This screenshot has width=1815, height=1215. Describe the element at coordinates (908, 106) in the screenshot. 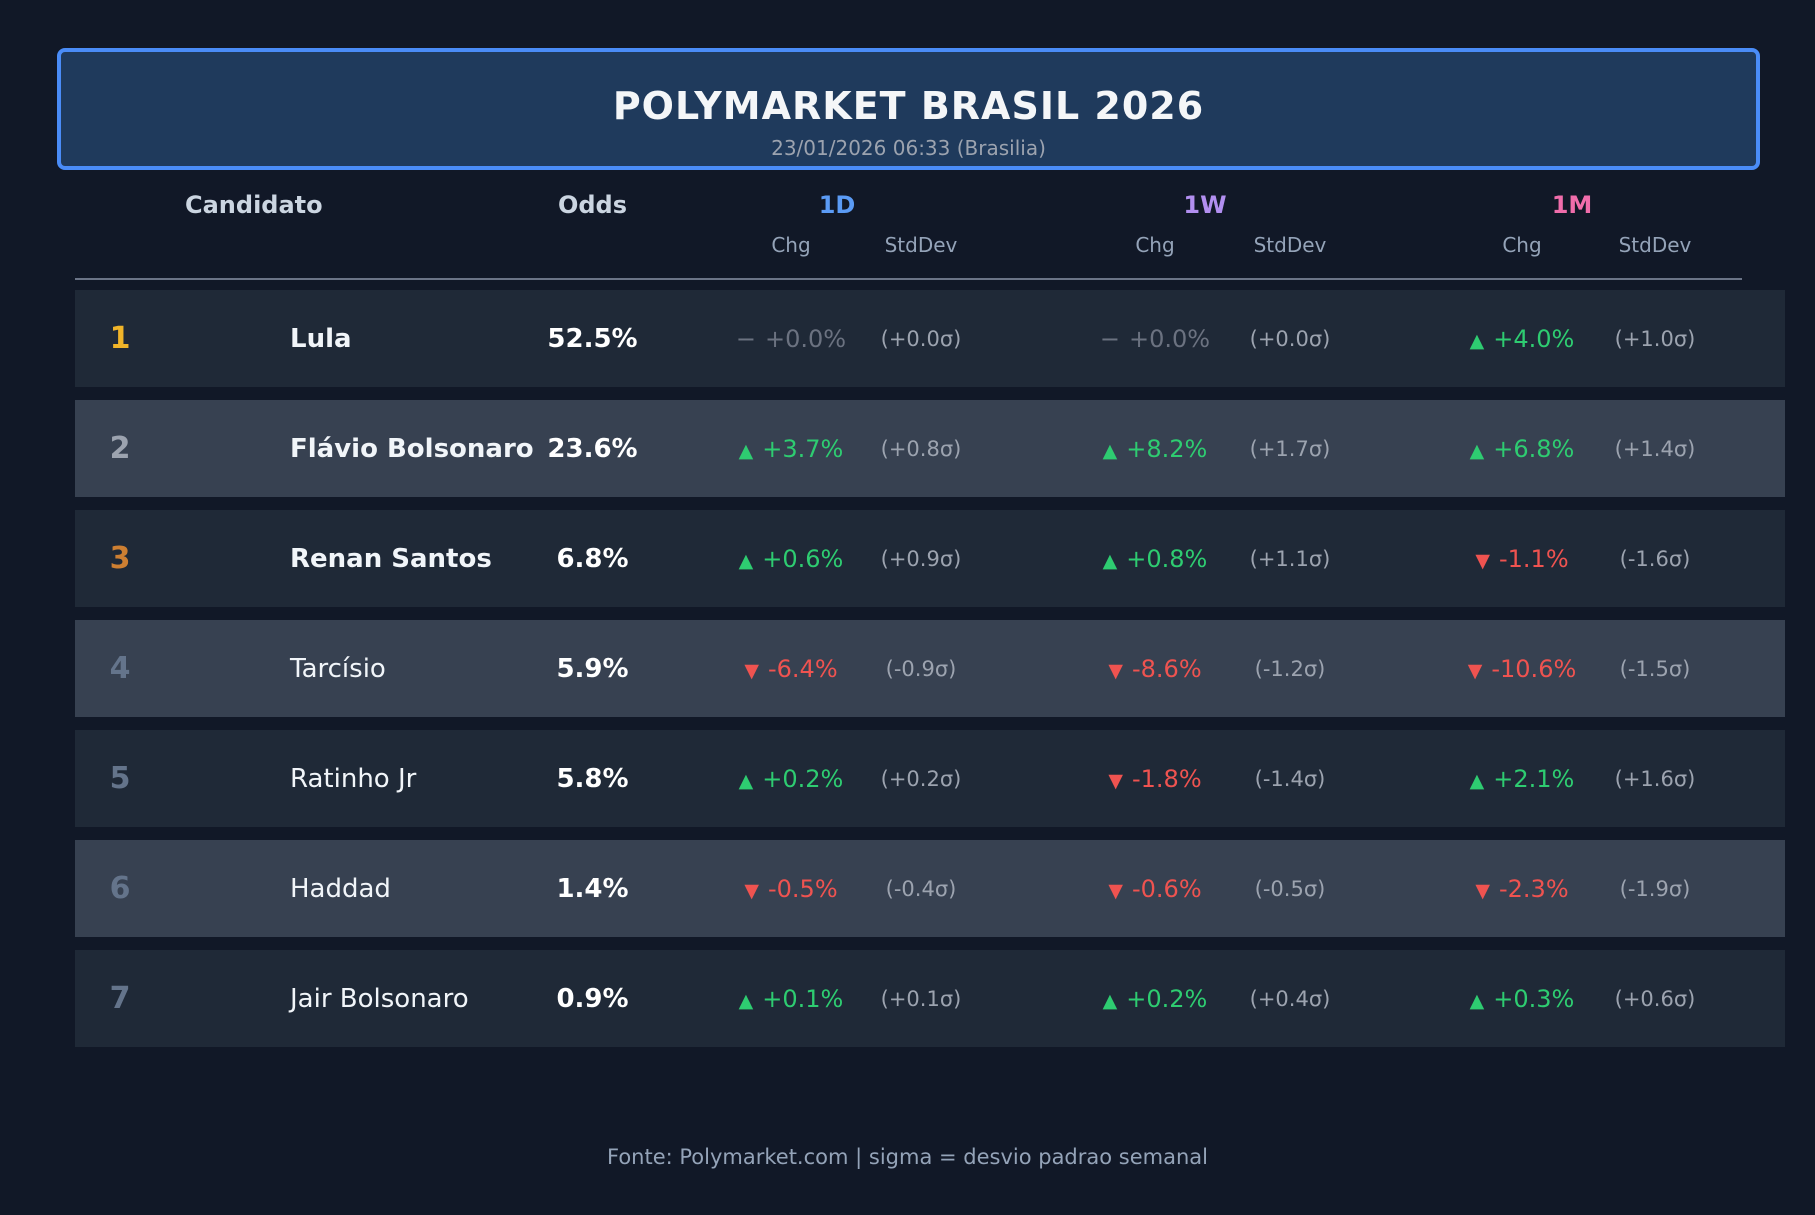

I see `page-title: POLYMARKET BRASIL 2026` at that location.